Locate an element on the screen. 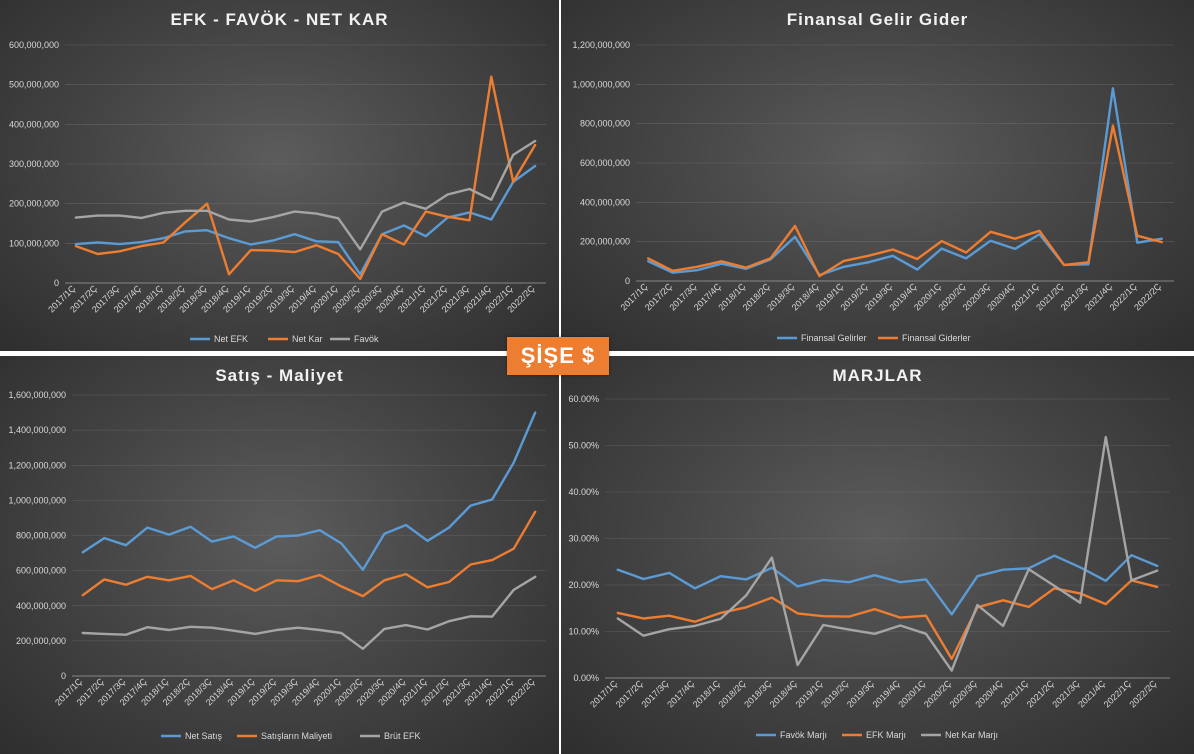 Image resolution: width=1194 pixels, height=754 pixels. legend-label: Net Kar Marjı is located at coordinates (971, 735).